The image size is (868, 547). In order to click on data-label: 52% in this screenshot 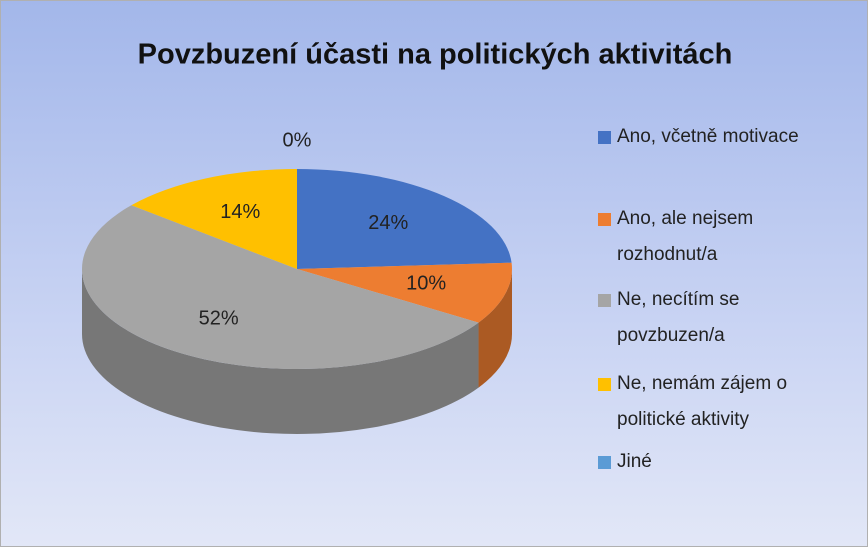, I will do `click(219, 318)`.